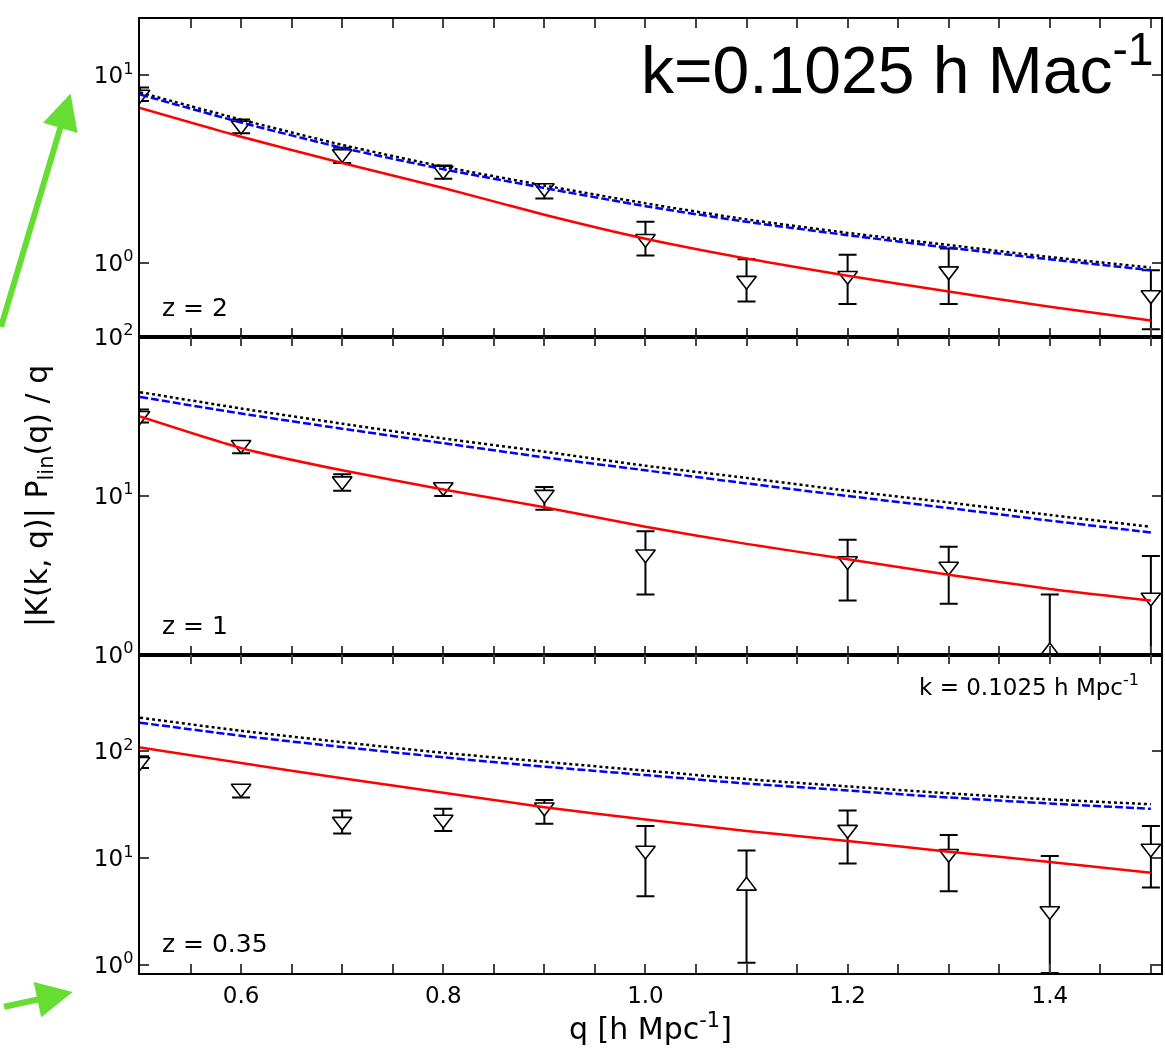  I want to click on annotation: z = 0.35, so click(215, 943).